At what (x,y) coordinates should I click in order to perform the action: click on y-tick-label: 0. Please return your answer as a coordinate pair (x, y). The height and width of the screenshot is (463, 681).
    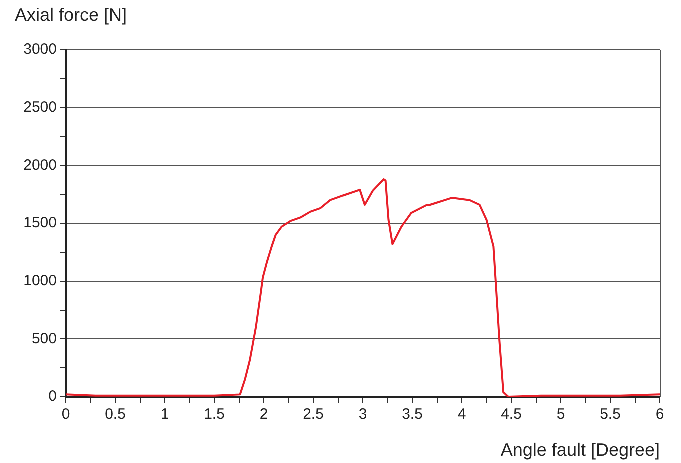
    Looking at the image, I should click on (52, 397).